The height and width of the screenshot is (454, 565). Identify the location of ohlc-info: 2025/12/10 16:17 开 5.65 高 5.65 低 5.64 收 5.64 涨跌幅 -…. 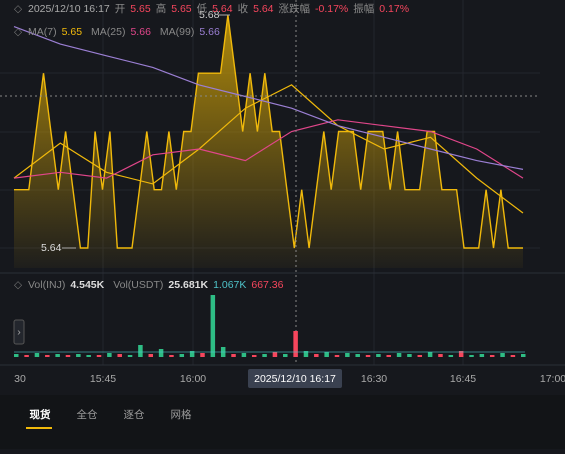
(218, 8).